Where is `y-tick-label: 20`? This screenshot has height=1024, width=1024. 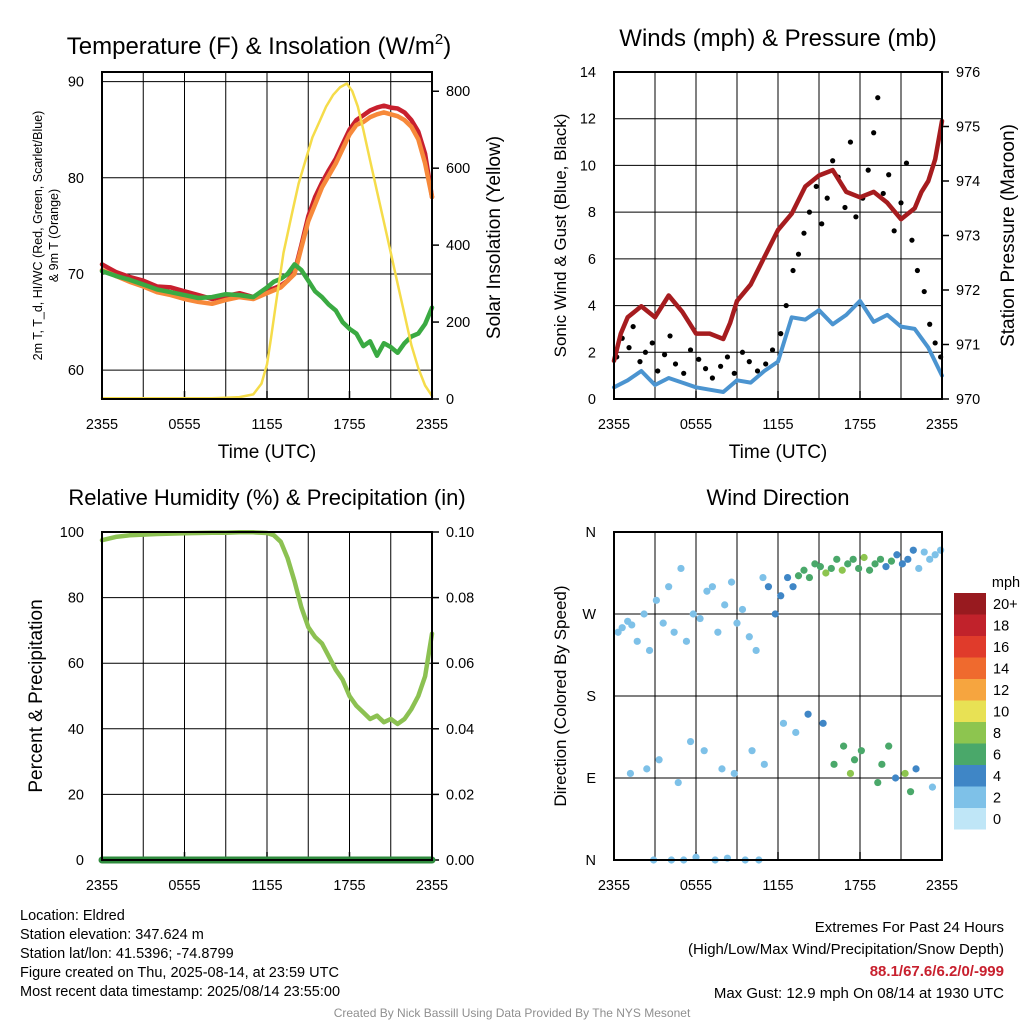 y-tick-label: 20 is located at coordinates (76, 795).